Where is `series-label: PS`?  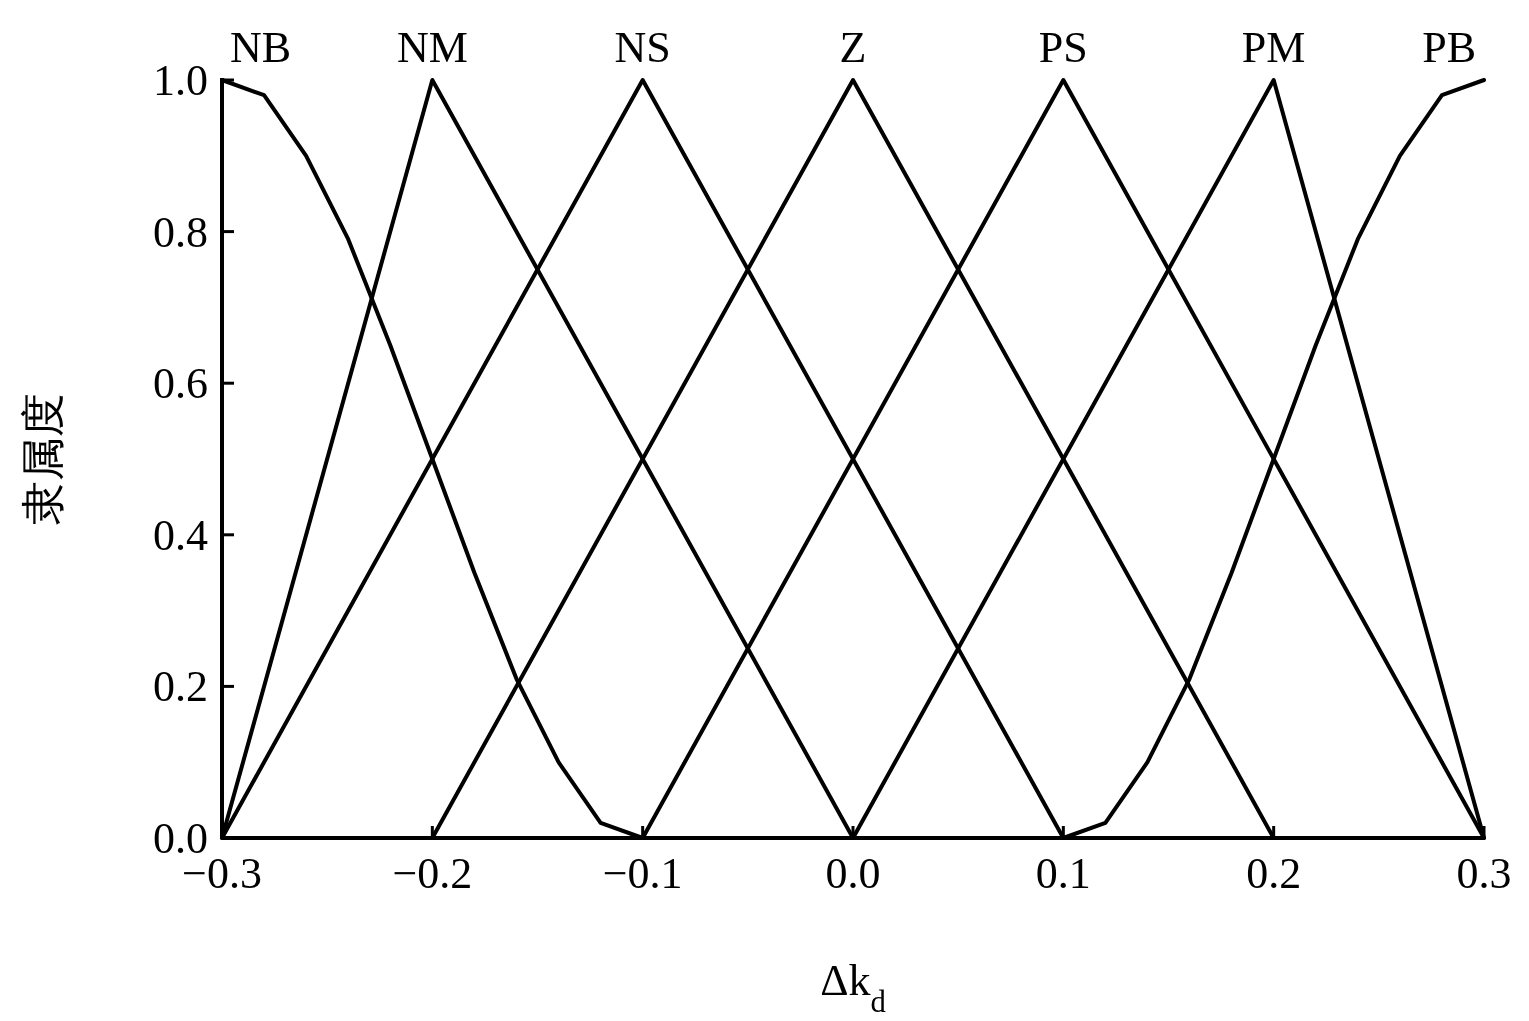
series-label: PS is located at coordinates (1063, 47).